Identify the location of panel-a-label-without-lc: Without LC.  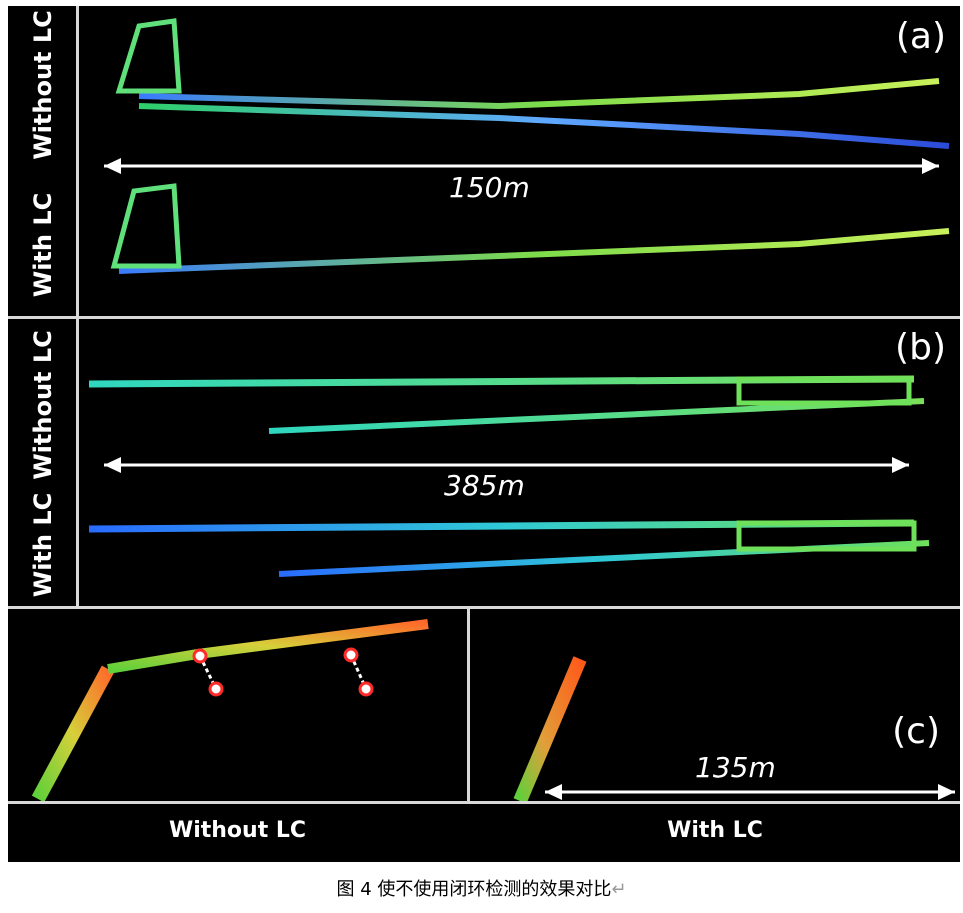
(43, 85).